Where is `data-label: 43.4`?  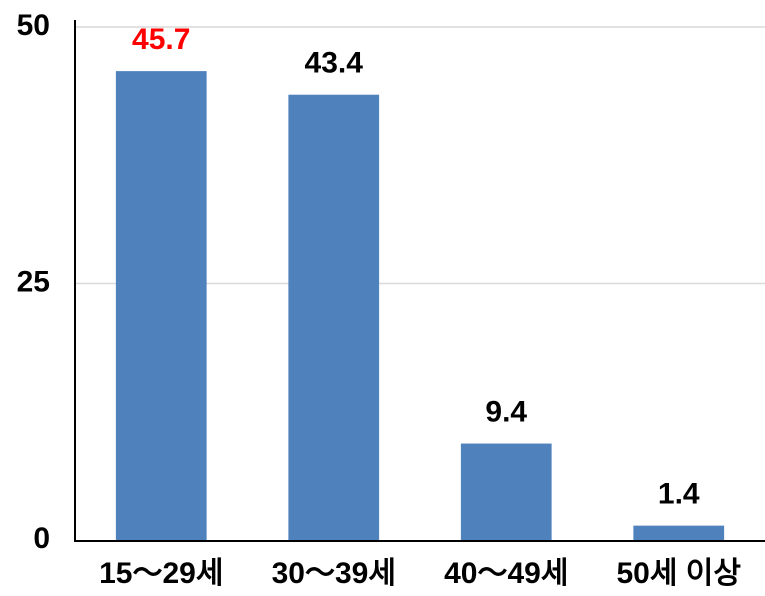 data-label: 43.4 is located at coordinates (334, 63).